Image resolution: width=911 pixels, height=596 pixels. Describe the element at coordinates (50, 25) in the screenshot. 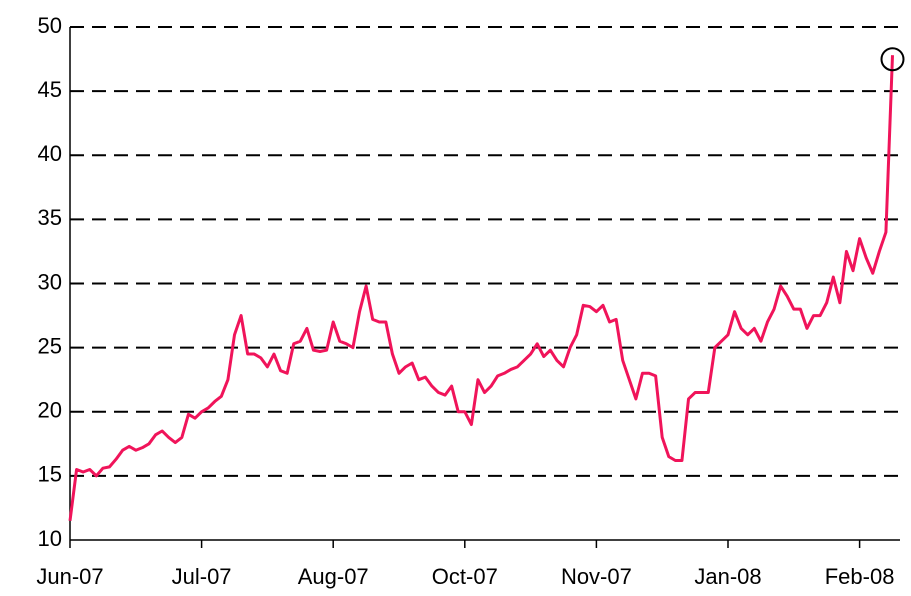

I see `y-tick-label: 50` at that location.